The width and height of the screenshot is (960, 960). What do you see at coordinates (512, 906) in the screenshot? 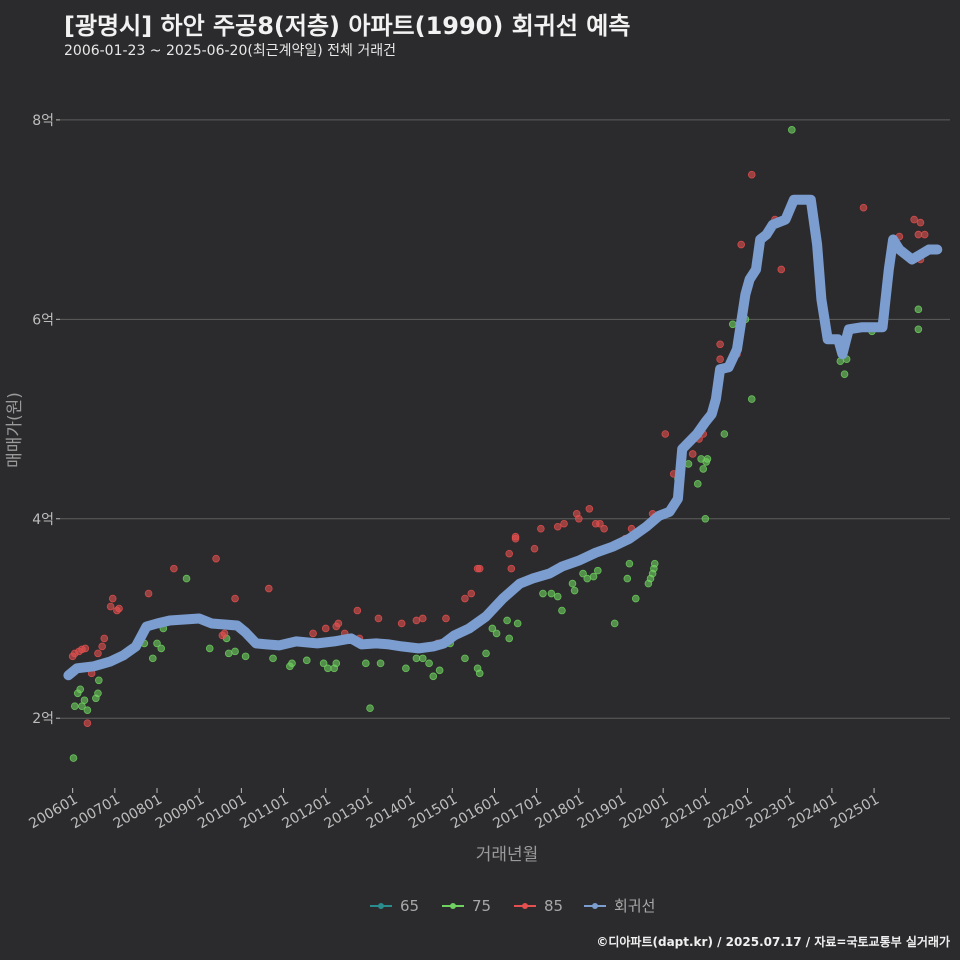
I see `legend: 65 75 85 회귀선` at bounding box center [512, 906].